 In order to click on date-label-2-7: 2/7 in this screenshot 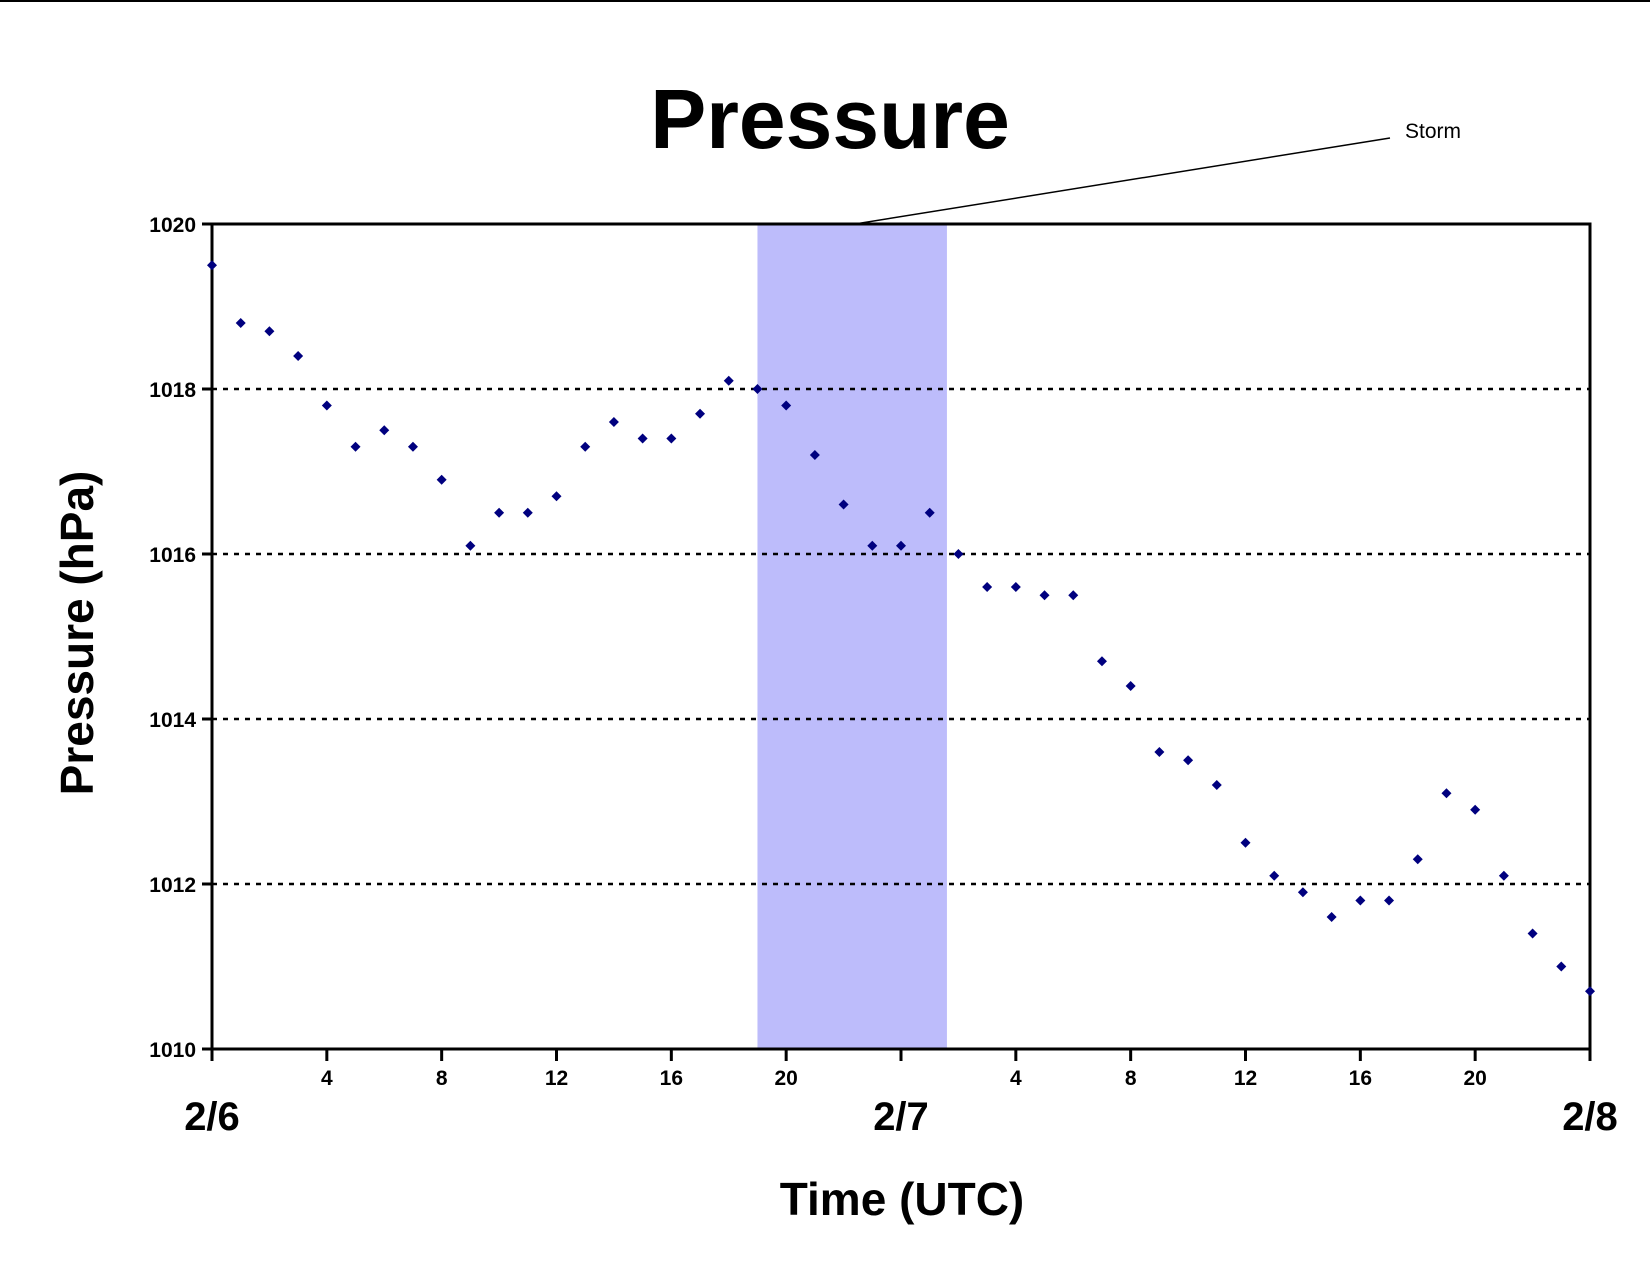, I will do `click(901, 1117)`.